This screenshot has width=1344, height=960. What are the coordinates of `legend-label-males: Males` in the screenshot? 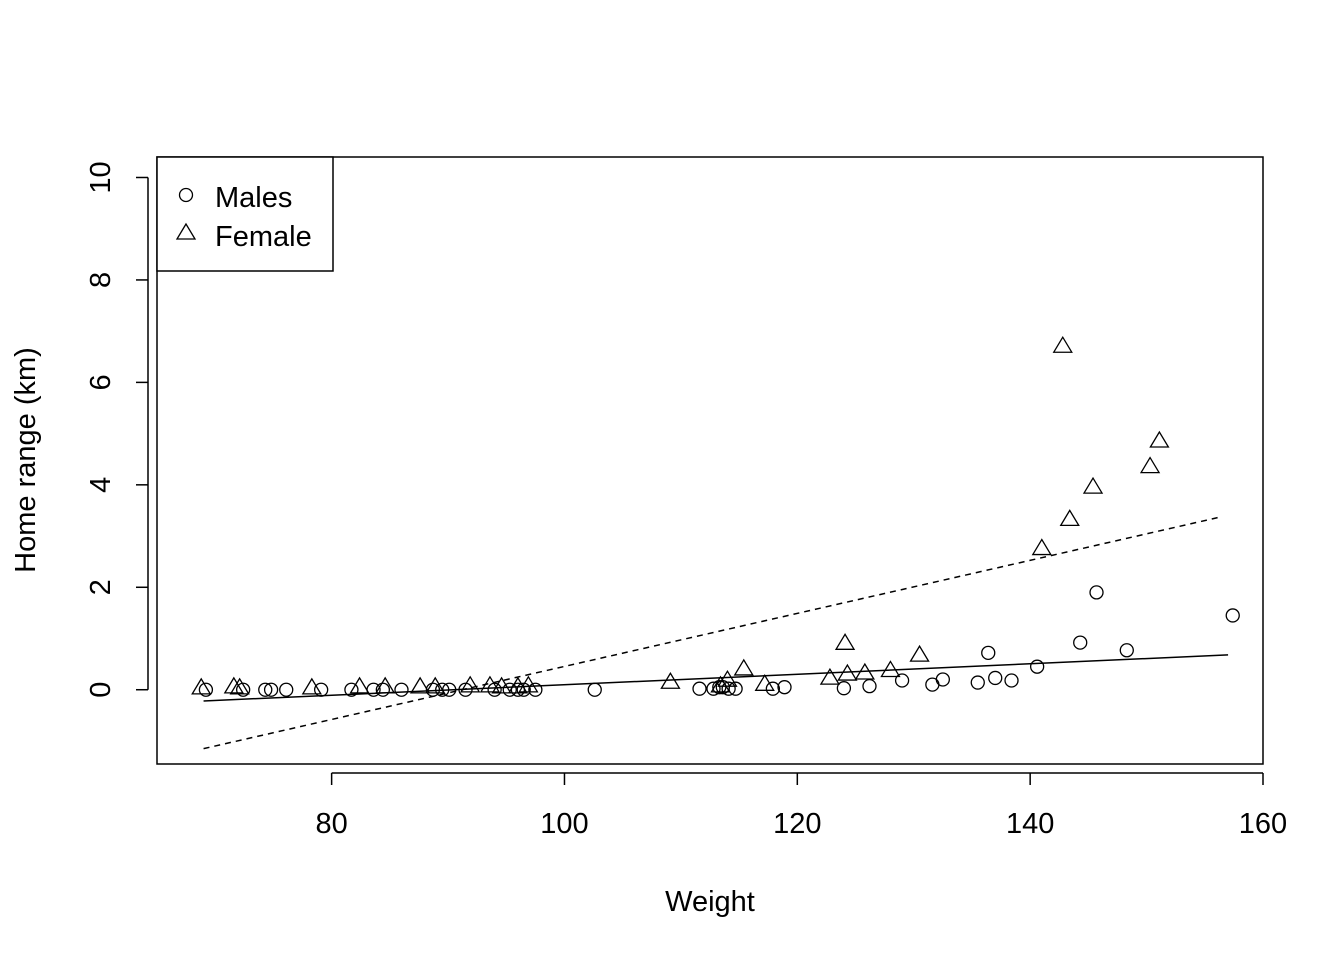 It's located at (253, 198).